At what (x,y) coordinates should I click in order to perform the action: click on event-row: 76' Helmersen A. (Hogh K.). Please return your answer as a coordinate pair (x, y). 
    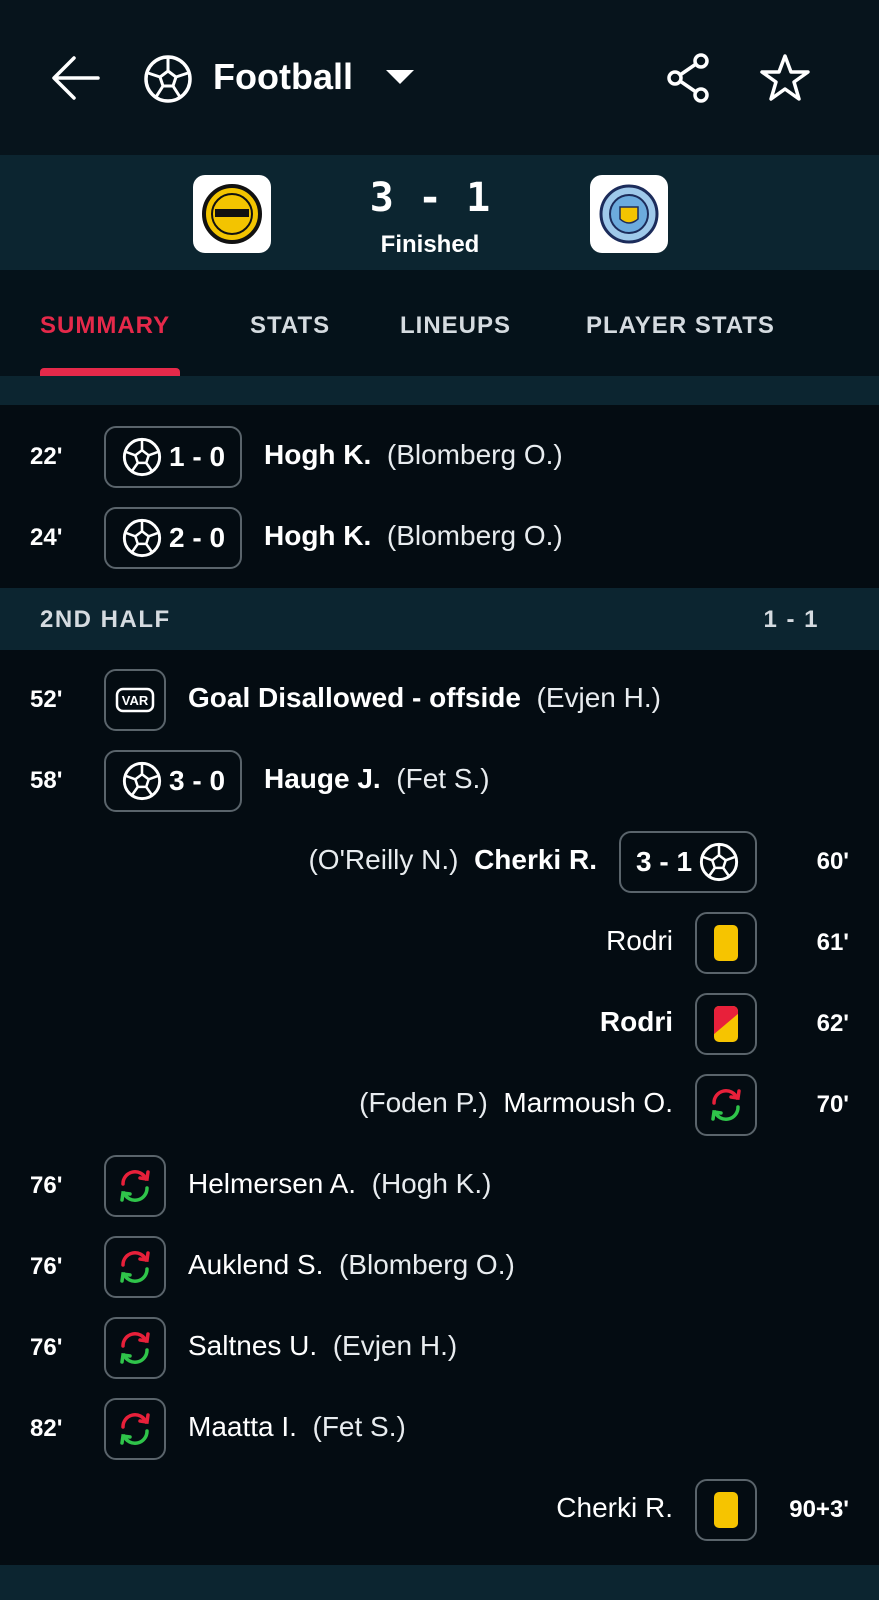
    Looking at the image, I should click on (439, 1186).